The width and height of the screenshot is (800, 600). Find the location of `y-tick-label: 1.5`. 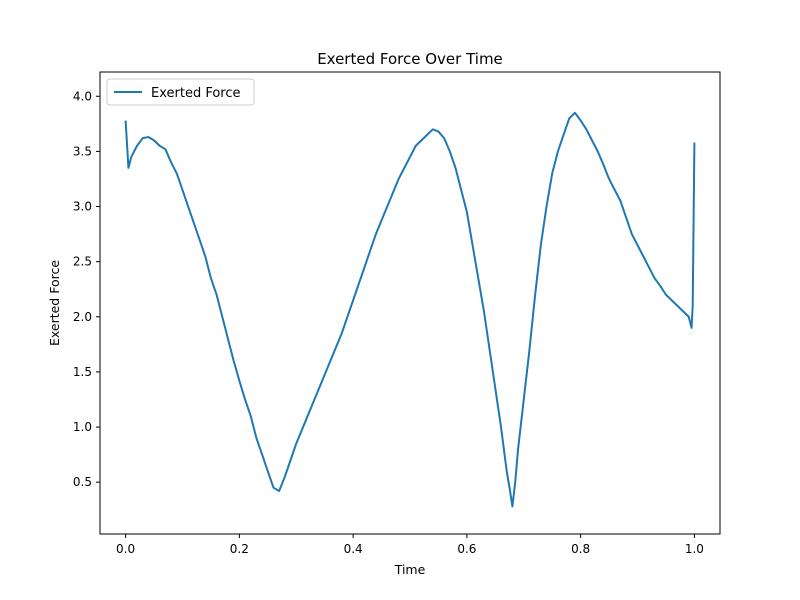

y-tick-label: 1.5 is located at coordinates (82, 372).